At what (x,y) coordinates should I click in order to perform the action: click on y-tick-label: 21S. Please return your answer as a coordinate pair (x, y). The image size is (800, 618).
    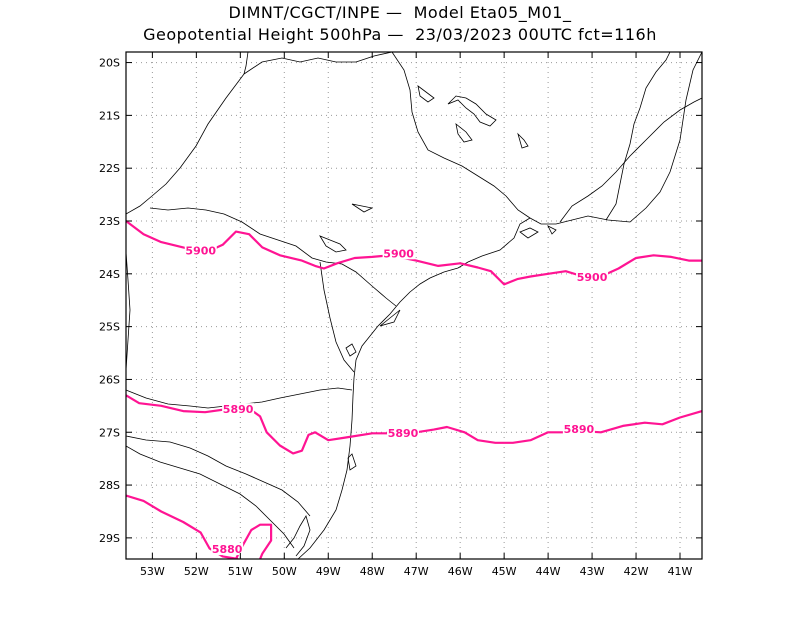
    Looking at the image, I should click on (109, 115).